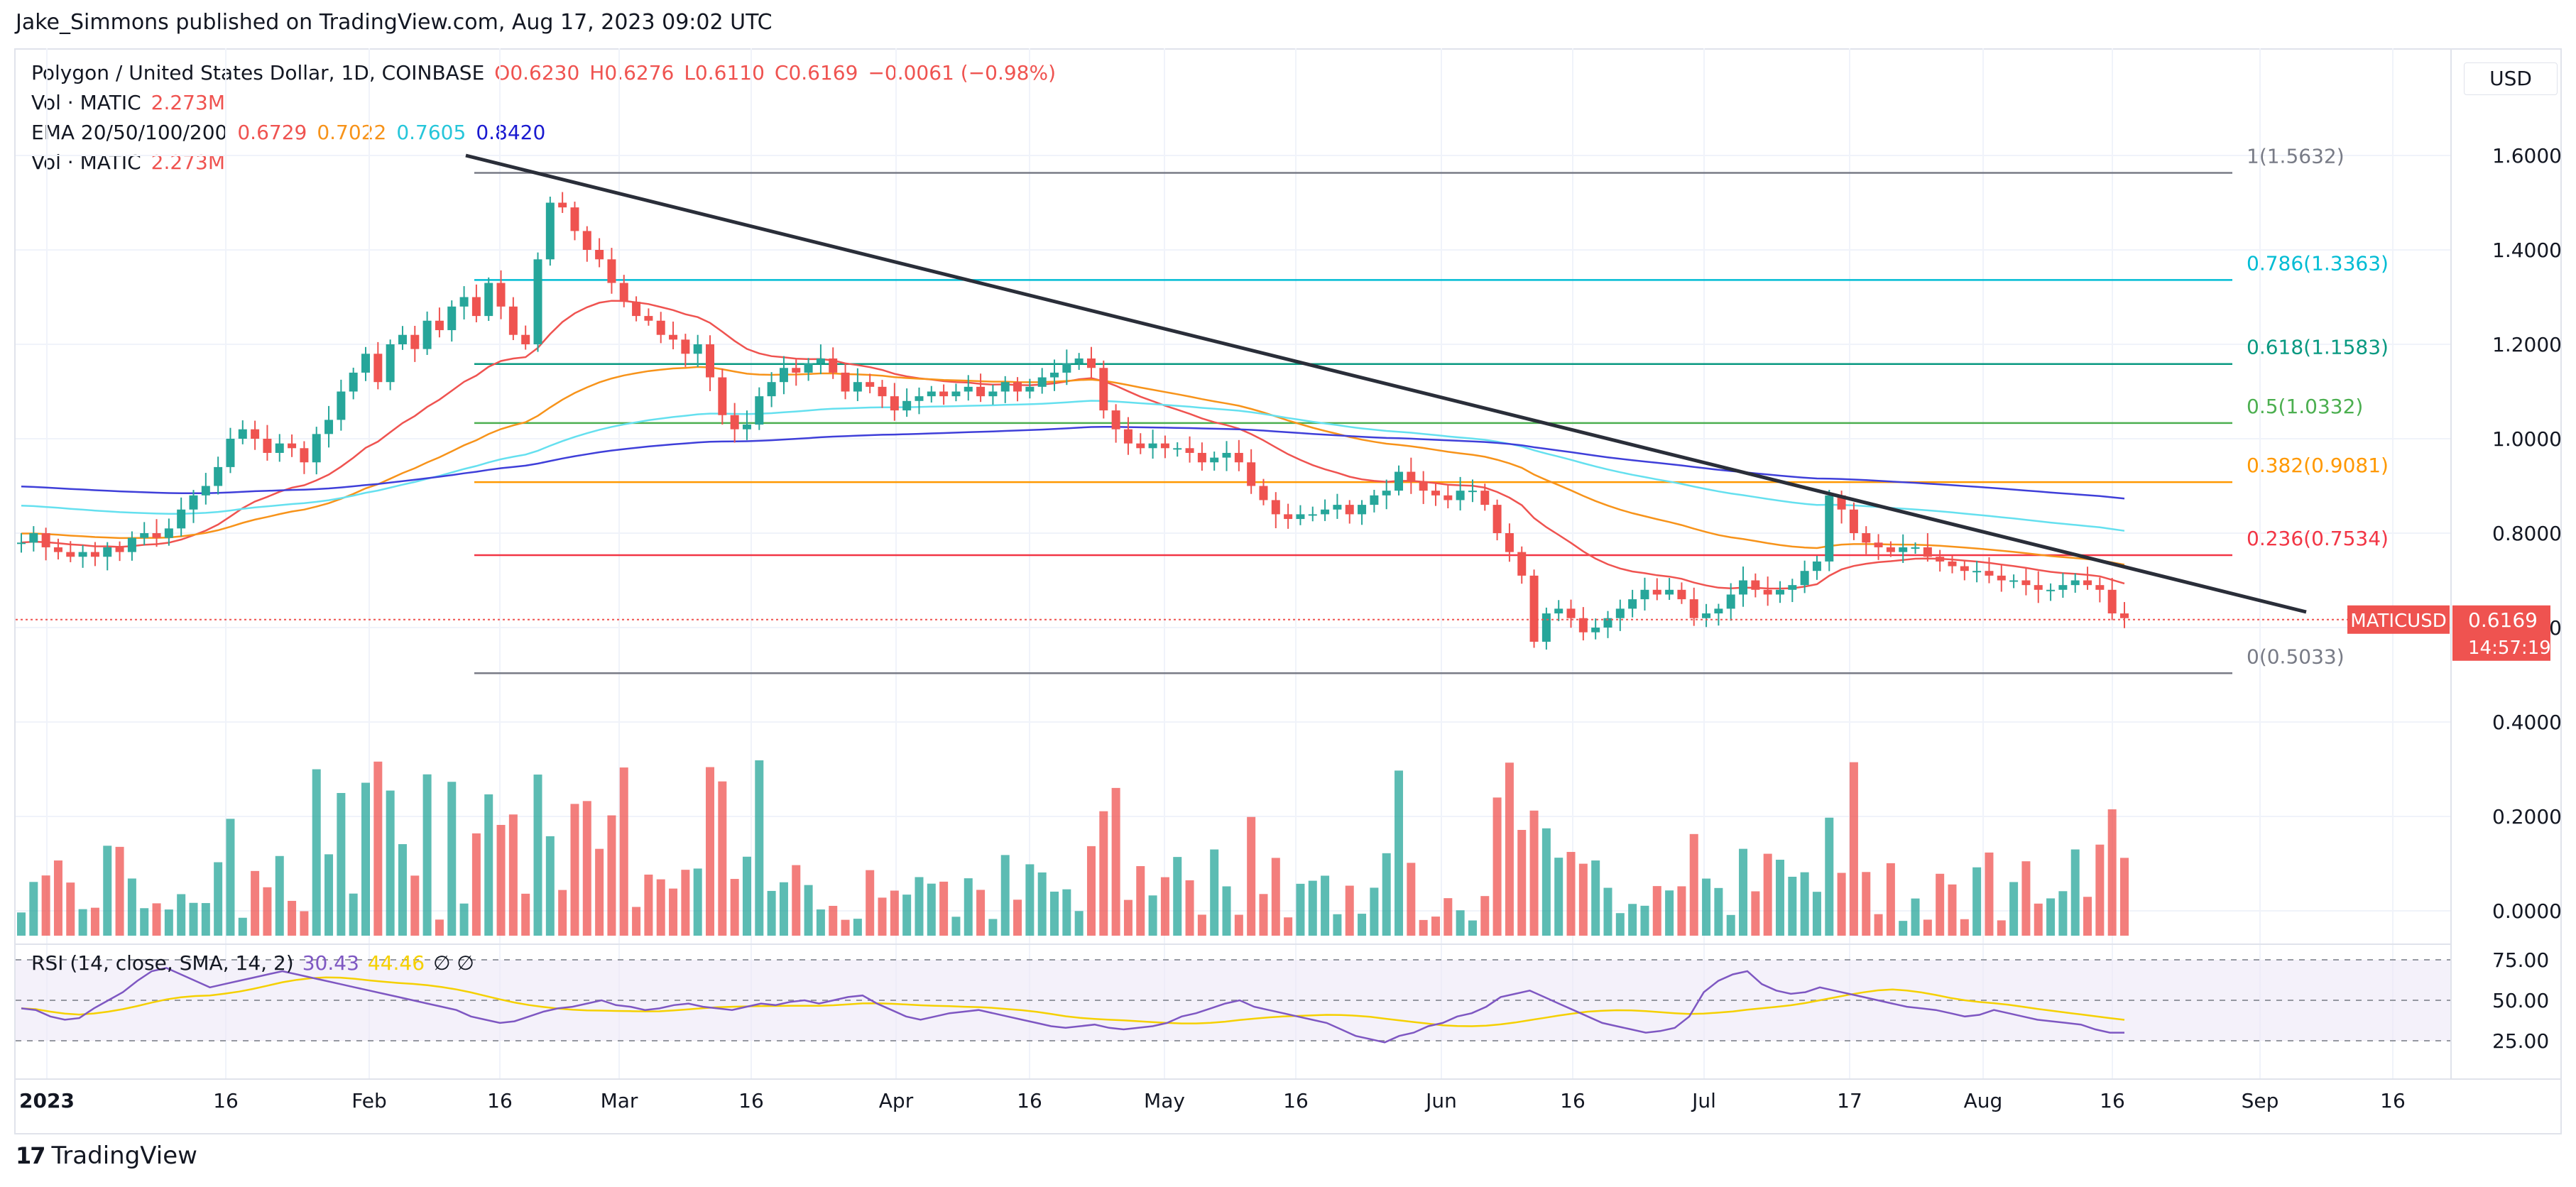 The image size is (2576, 1187). Describe the element at coordinates (537, 72) in the screenshot. I see `open-value: O0.6230` at that location.